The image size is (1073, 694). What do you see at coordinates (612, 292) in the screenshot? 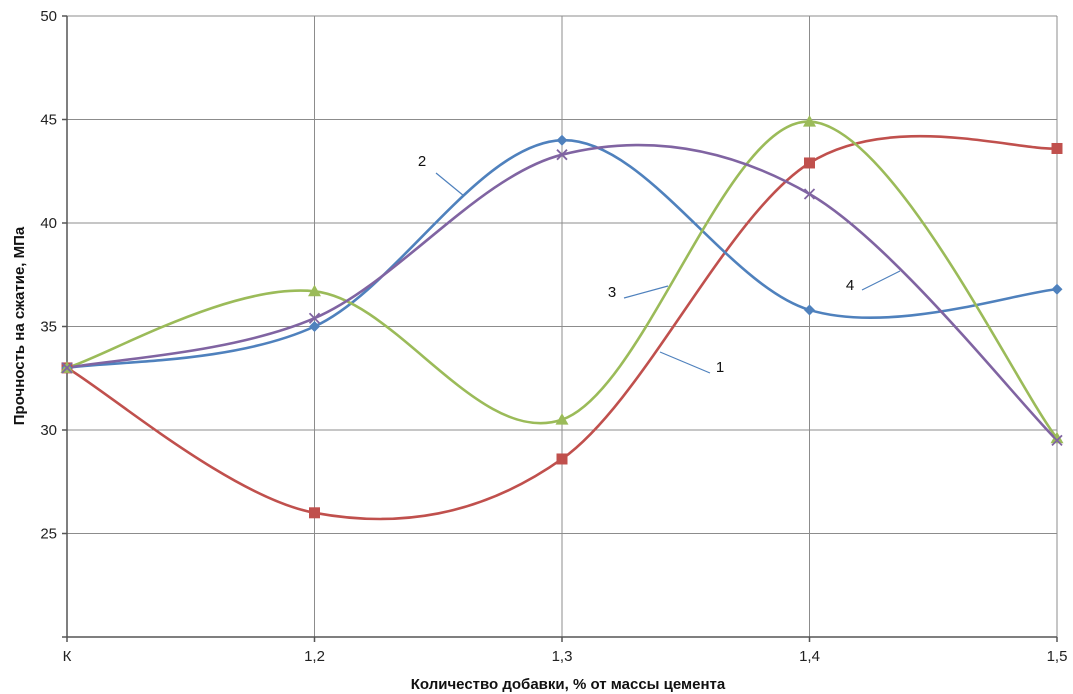
I see `callout-label-3: 3` at bounding box center [612, 292].